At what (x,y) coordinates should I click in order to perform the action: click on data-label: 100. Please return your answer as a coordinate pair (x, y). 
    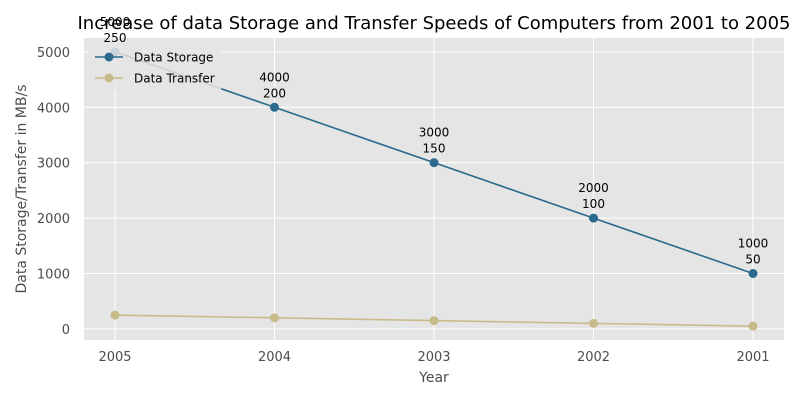
    Looking at the image, I should click on (593, 204).